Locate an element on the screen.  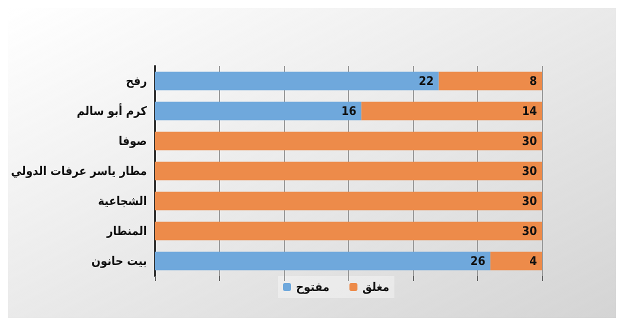
y-tick-label: مطار ياسر عرفات الدولي is located at coordinates (79, 171).